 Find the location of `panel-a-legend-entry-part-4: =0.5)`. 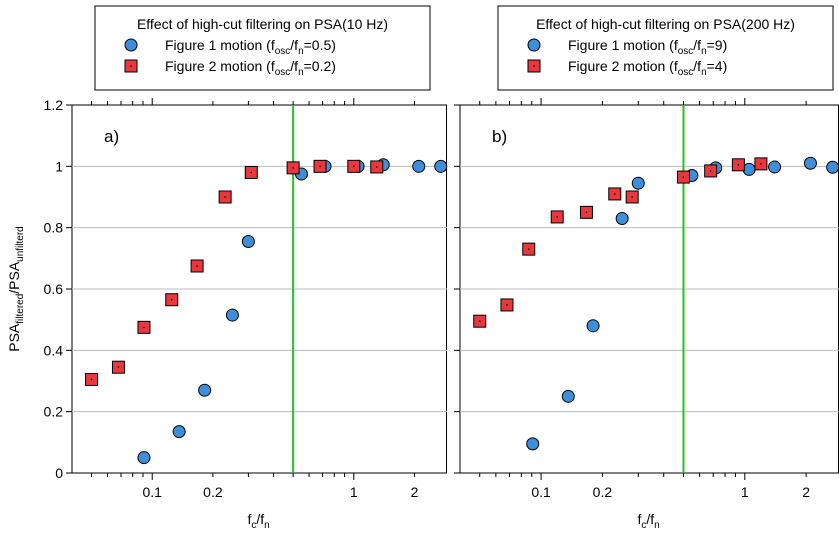

panel-a-legend-entry-part-4: =0.5) is located at coordinates (320, 45).